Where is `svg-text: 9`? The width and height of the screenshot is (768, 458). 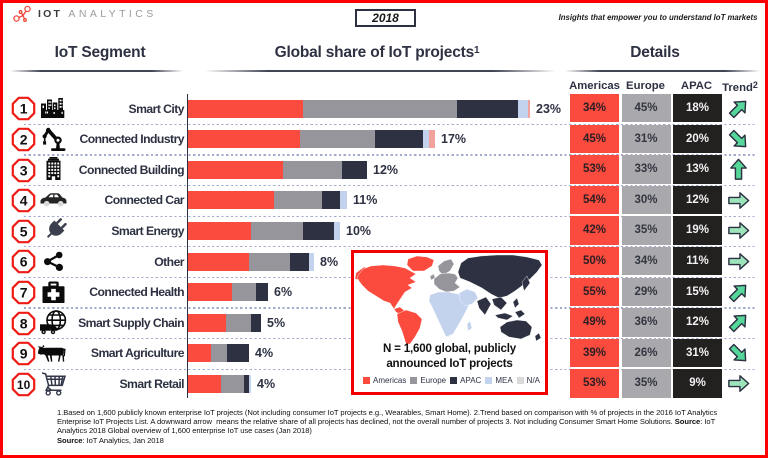 svg-text: 9 is located at coordinates (24, 354).